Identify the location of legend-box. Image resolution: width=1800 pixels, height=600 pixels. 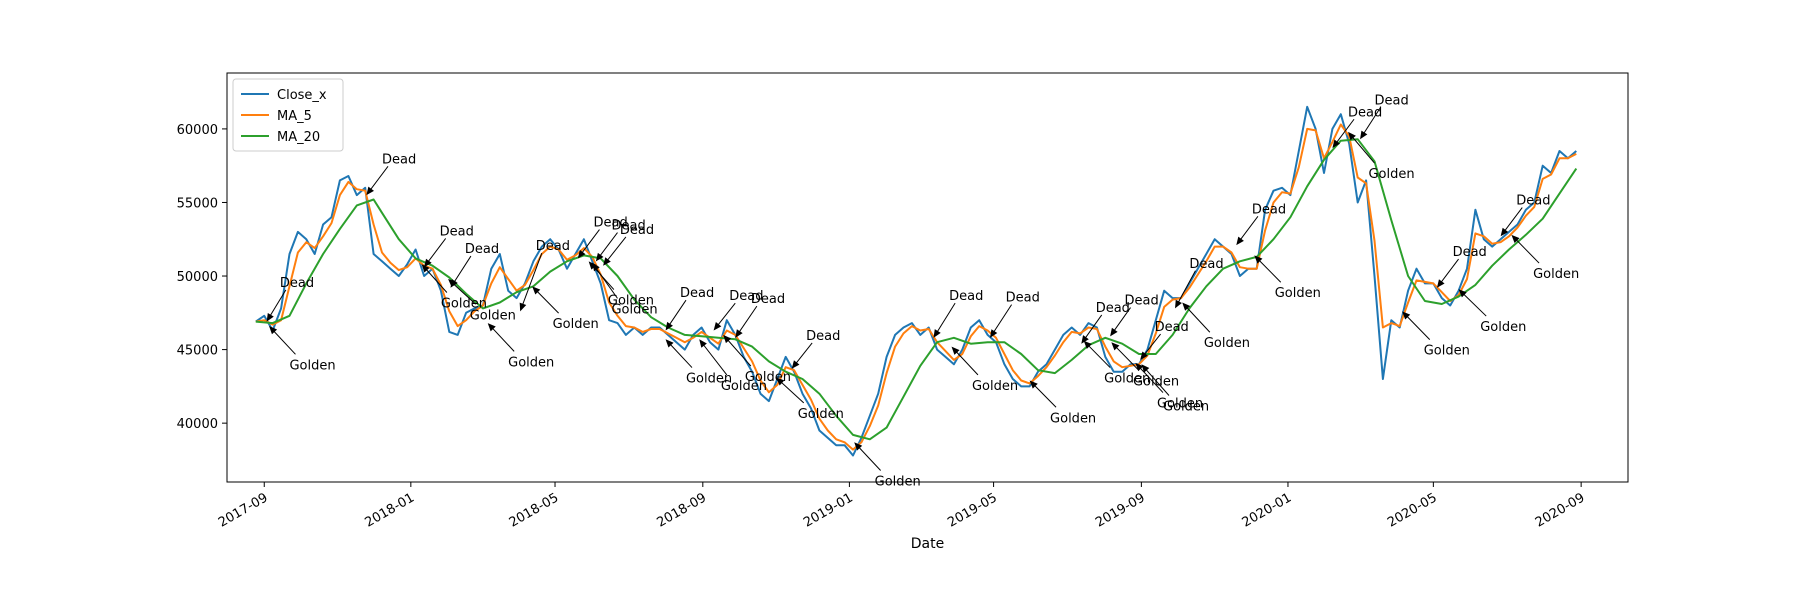
(288, 115).